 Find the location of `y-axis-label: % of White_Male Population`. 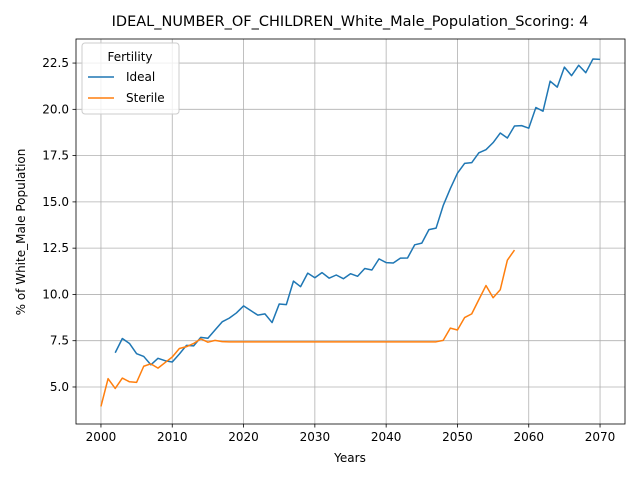

y-axis-label: % of White_Male Population is located at coordinates (21, 232).